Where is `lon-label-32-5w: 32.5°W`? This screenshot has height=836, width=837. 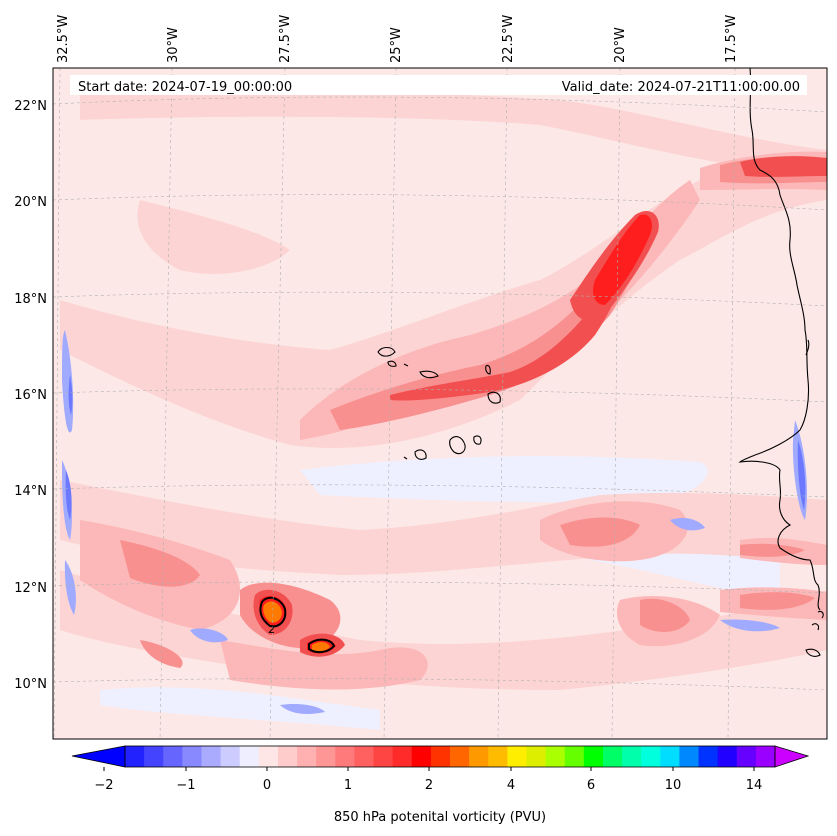
lon-label-32-5w: 32.5°W is located at coordinates (63, 39).